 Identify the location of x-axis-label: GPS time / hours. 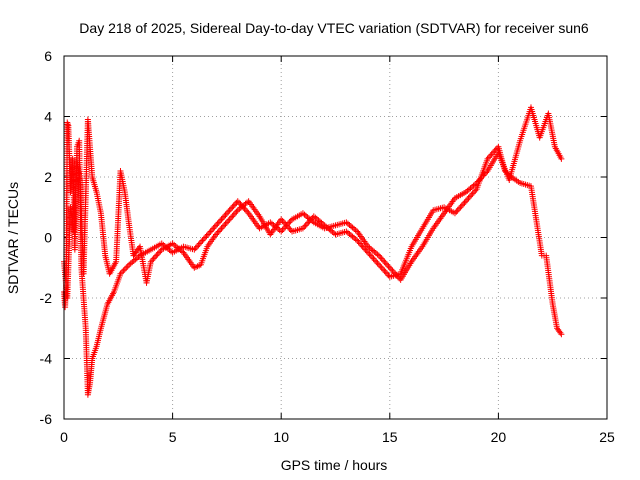
(334, 465).